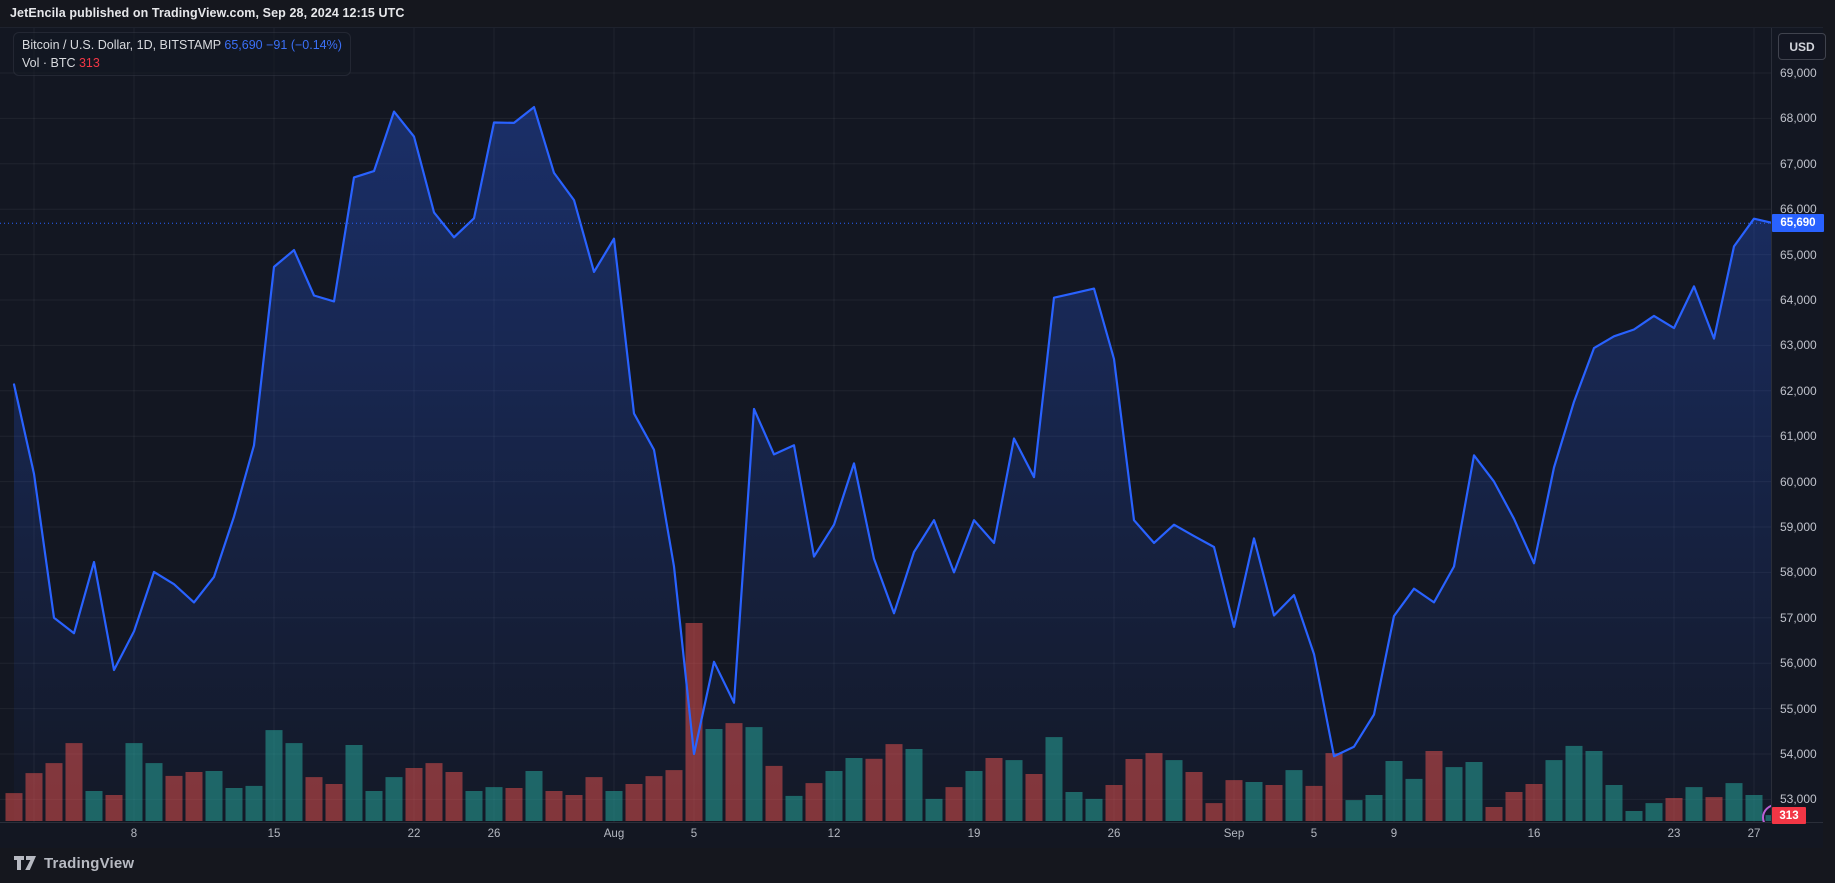  I want to click on time-scale-label: Sep, so click(1234, 834).